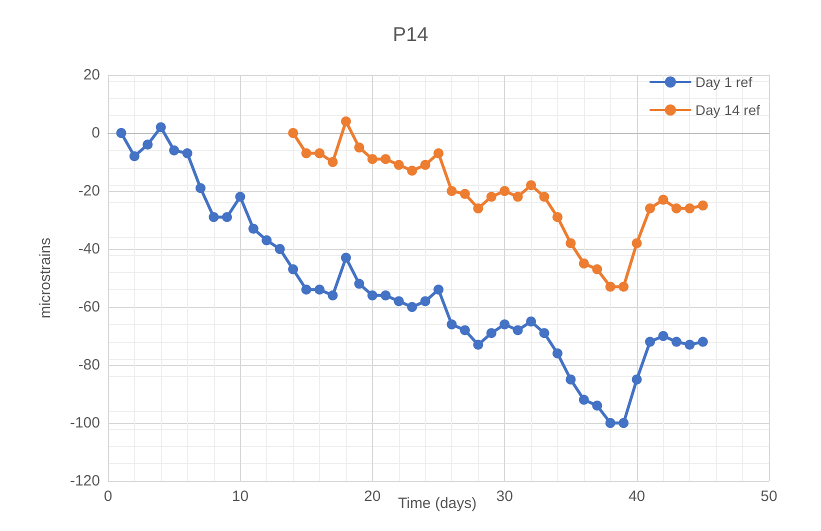 The width and height of the screenshot is (821, 531). I want to click on y-tick-label: -20, so click(89, 191).